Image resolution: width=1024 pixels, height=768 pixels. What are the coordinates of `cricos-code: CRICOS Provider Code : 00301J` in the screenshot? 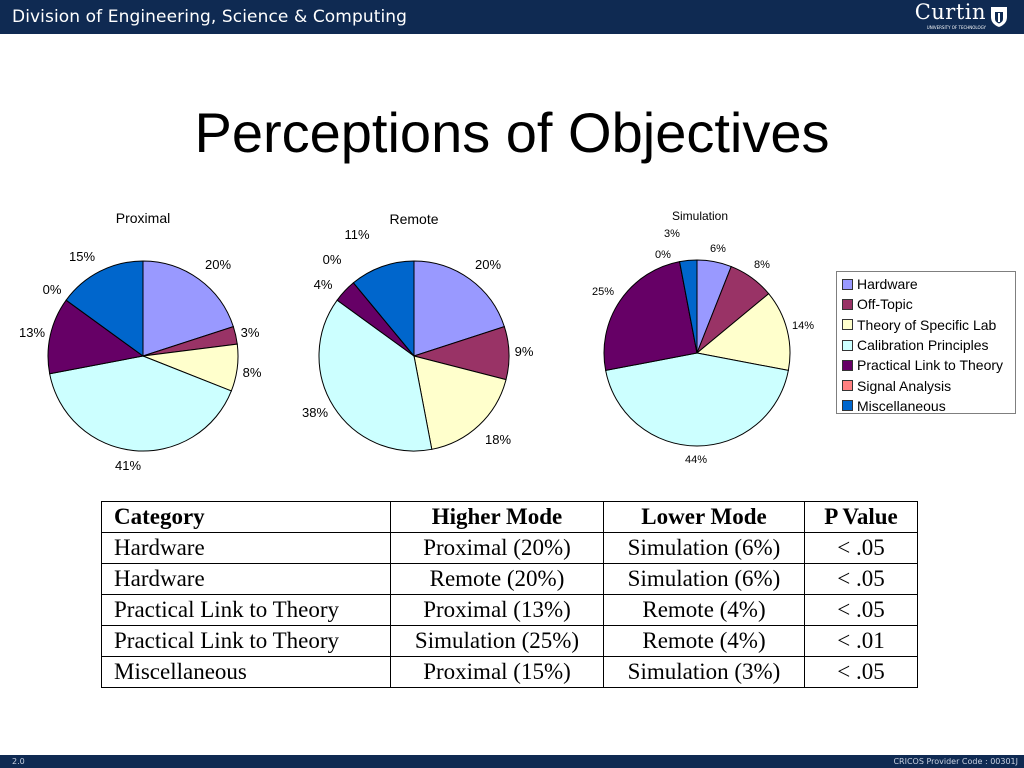 It's located at (955, 761).